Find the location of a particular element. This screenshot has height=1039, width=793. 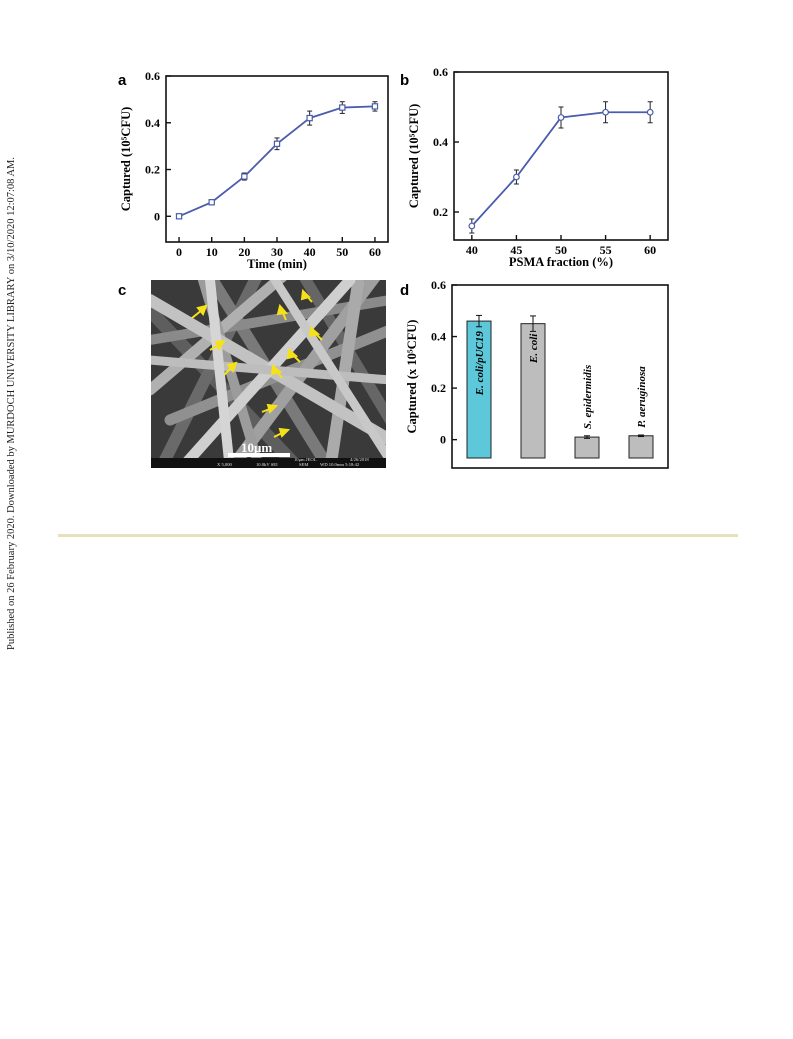

sem-info-5: SEM is located at coordinates (303, 464).